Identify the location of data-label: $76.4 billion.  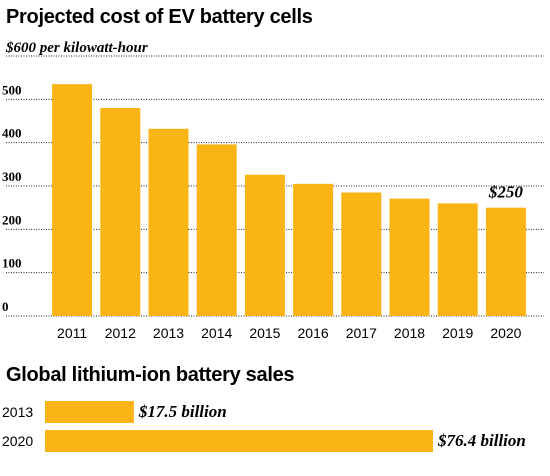
(481, 440).